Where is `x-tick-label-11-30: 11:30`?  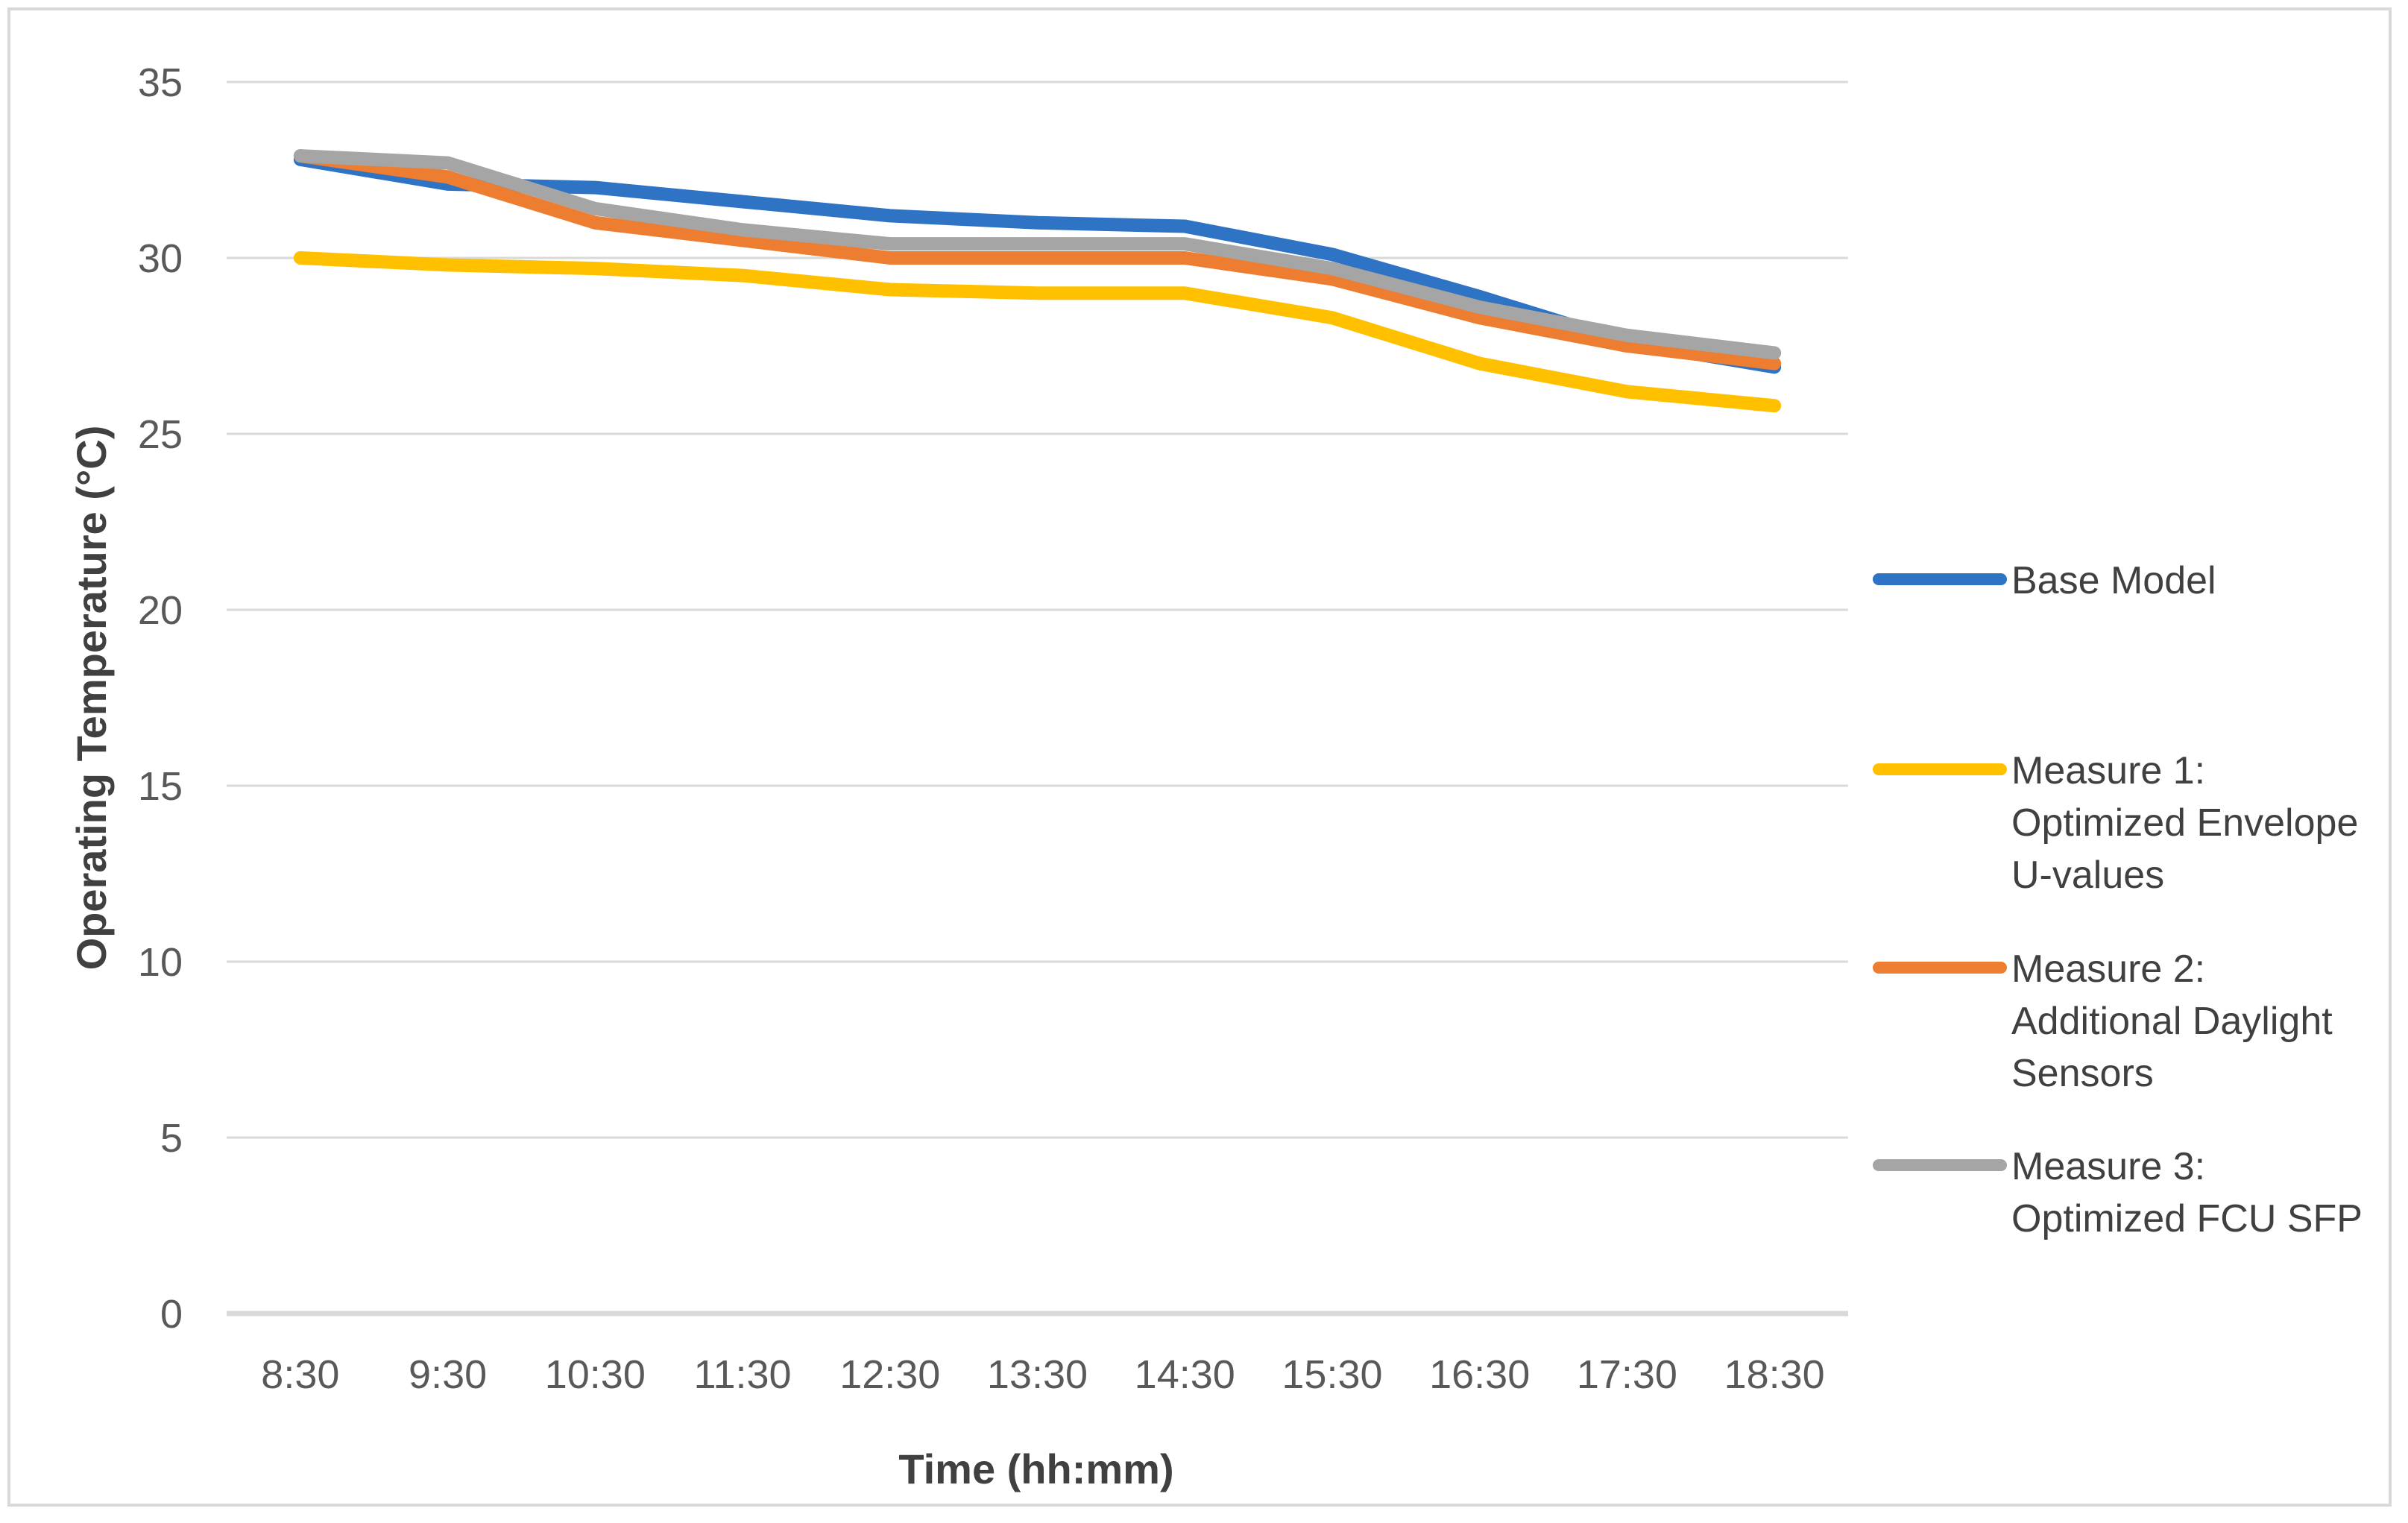 x-tick-label-11-30: 11:30 is located at coordinates (742, 1374).